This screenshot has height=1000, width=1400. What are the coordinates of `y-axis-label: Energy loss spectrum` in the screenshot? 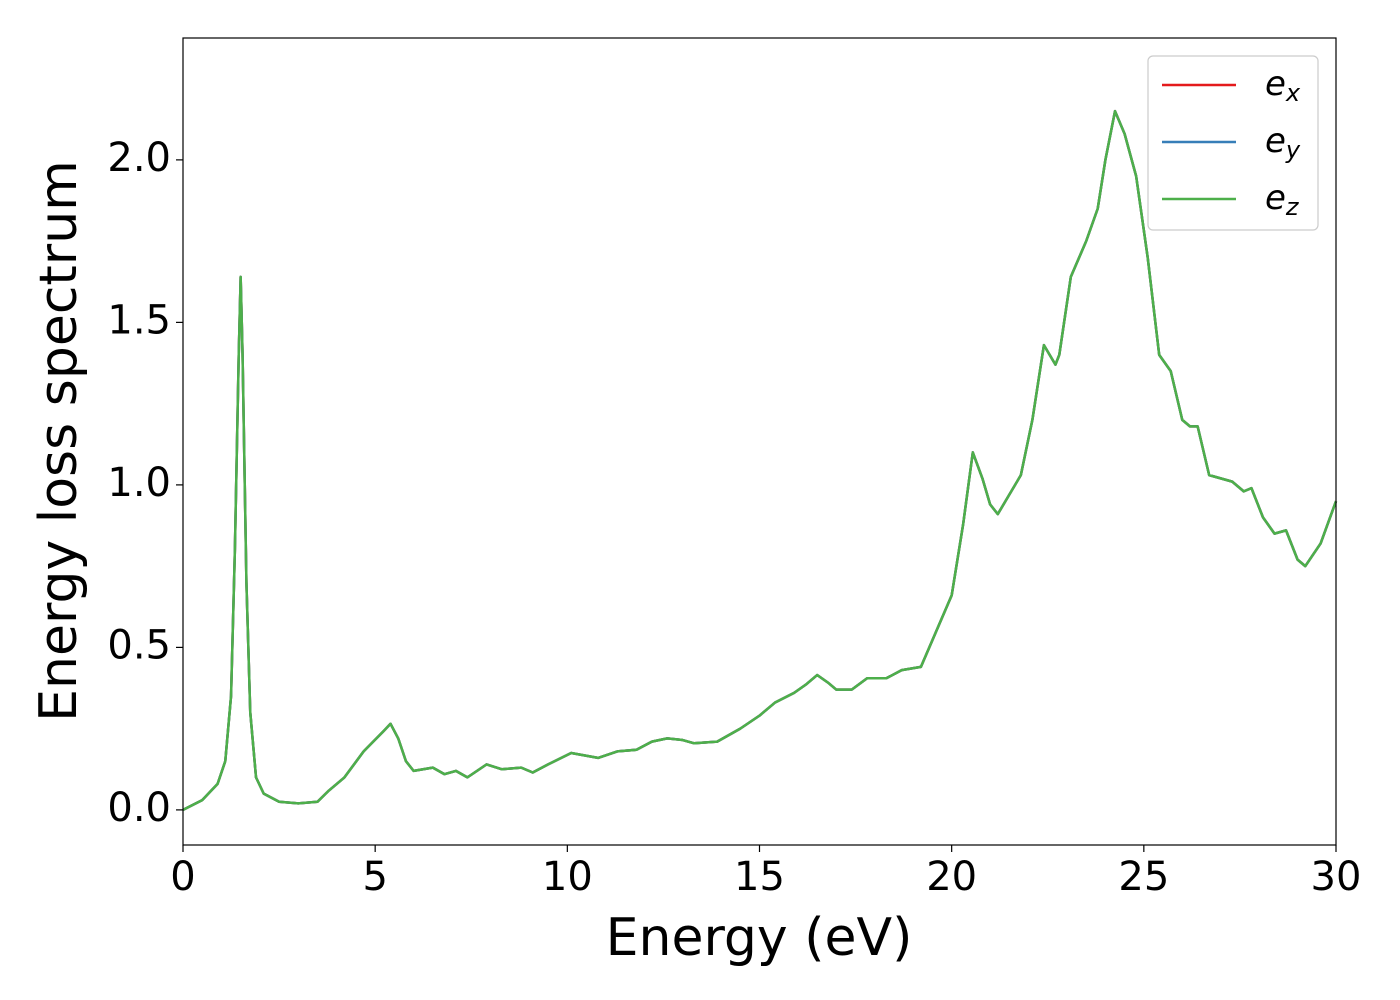 It's located at (59, 441).